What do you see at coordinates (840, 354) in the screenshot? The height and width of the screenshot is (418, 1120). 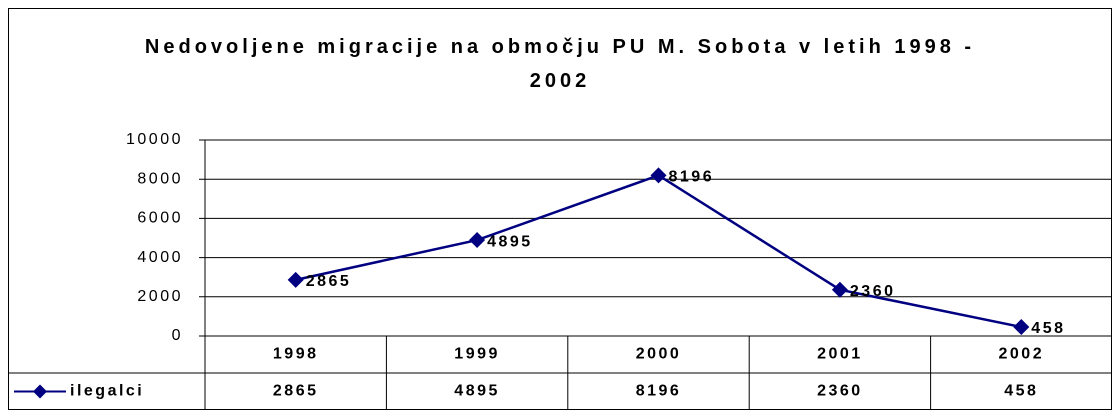 I see `x-tick-label: 2001` at bounding box center [840, 354].